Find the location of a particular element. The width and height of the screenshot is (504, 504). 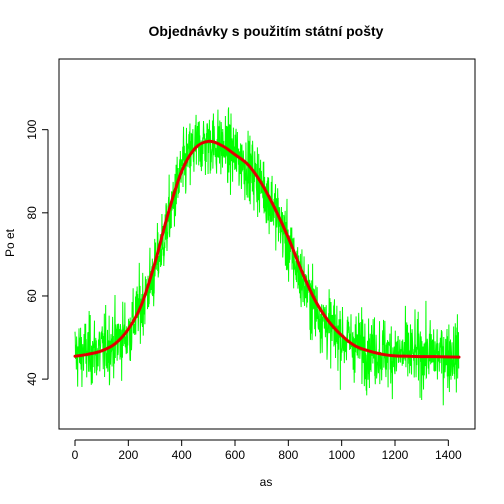

x-tick-label: 1200 is located at coordinates (395, 455).